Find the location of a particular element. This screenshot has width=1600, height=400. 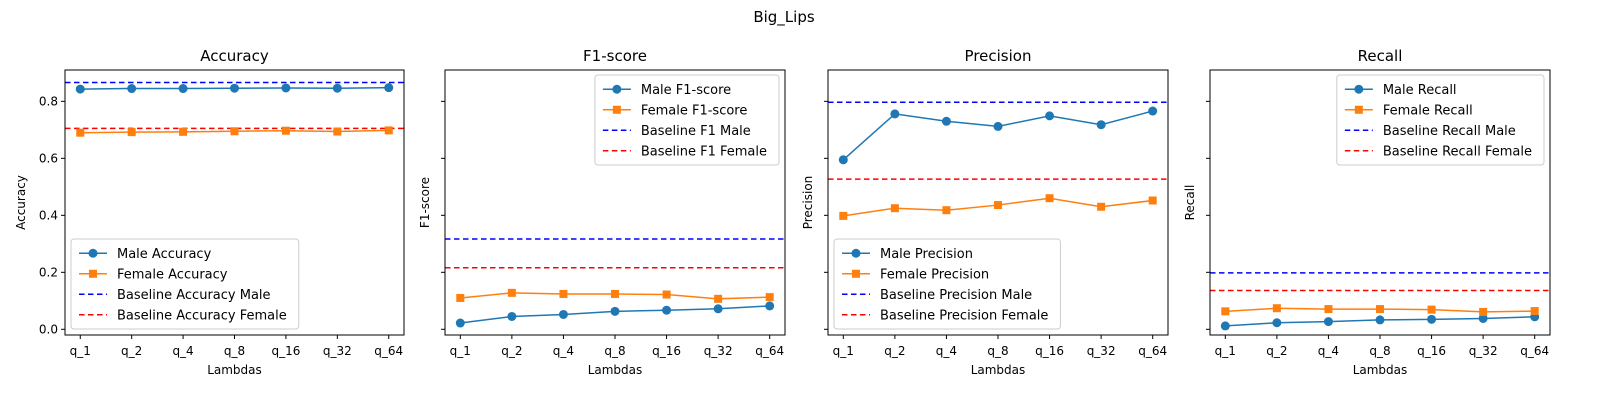

legend-label: Baseline Accuracy Female is located at coordinates (202, 315).